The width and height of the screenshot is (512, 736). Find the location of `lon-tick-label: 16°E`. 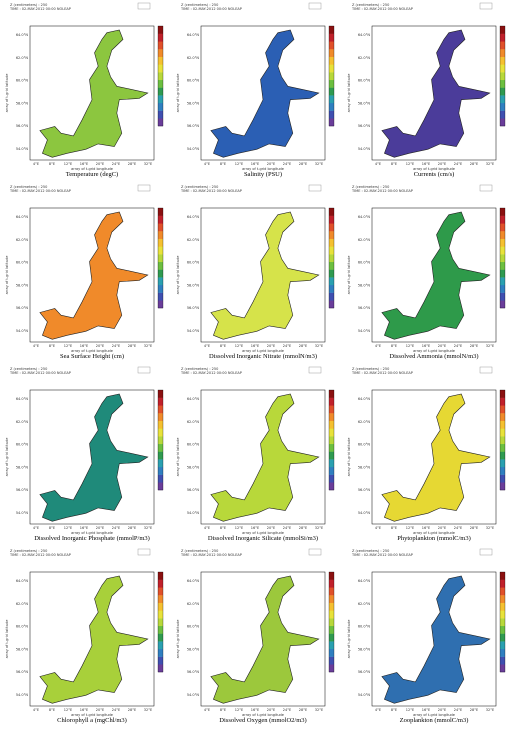

lon-tick-label: 16°E is located at coordinates (84, 164).